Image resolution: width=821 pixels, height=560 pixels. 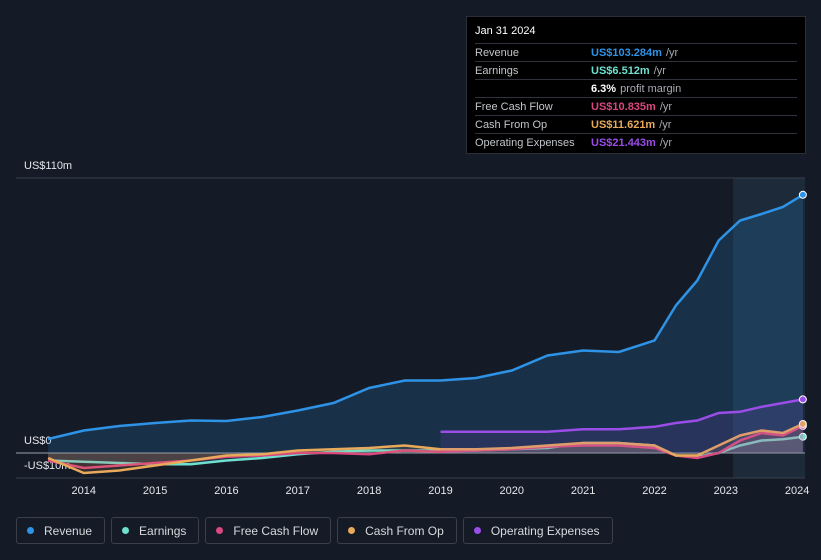 What do you see at coordinates (623, 142) in the screenshot?
I see `tooltip-value: US$21.443m` at bounding box center [623, 142].